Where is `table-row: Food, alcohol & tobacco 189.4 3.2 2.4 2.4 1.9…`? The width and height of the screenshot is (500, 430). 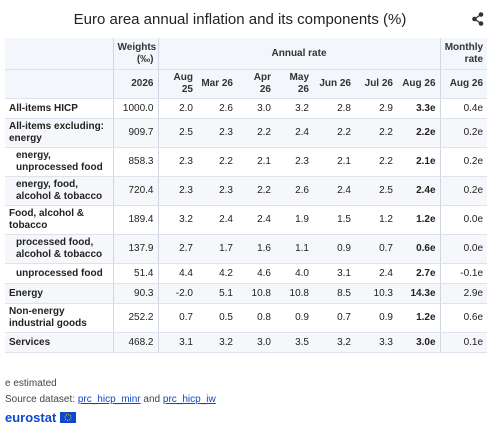 table-row: Food, alcohol & tobacco 189.4 3.2 2.4 2.4 1.9… is located at coordinates (246, 220).